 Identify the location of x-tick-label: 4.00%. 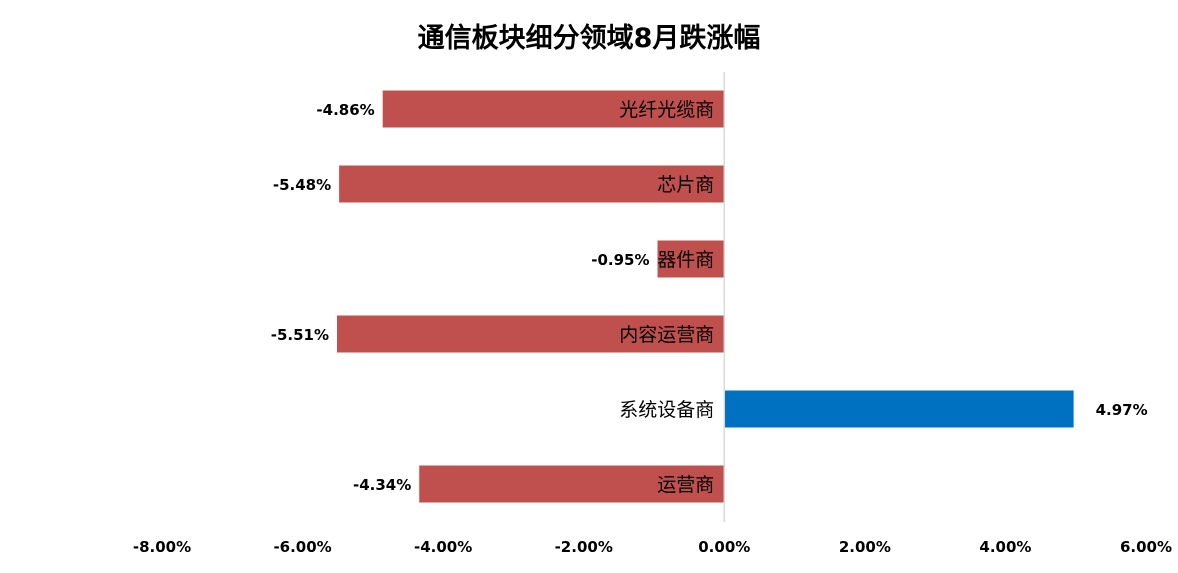
(1005, 547).